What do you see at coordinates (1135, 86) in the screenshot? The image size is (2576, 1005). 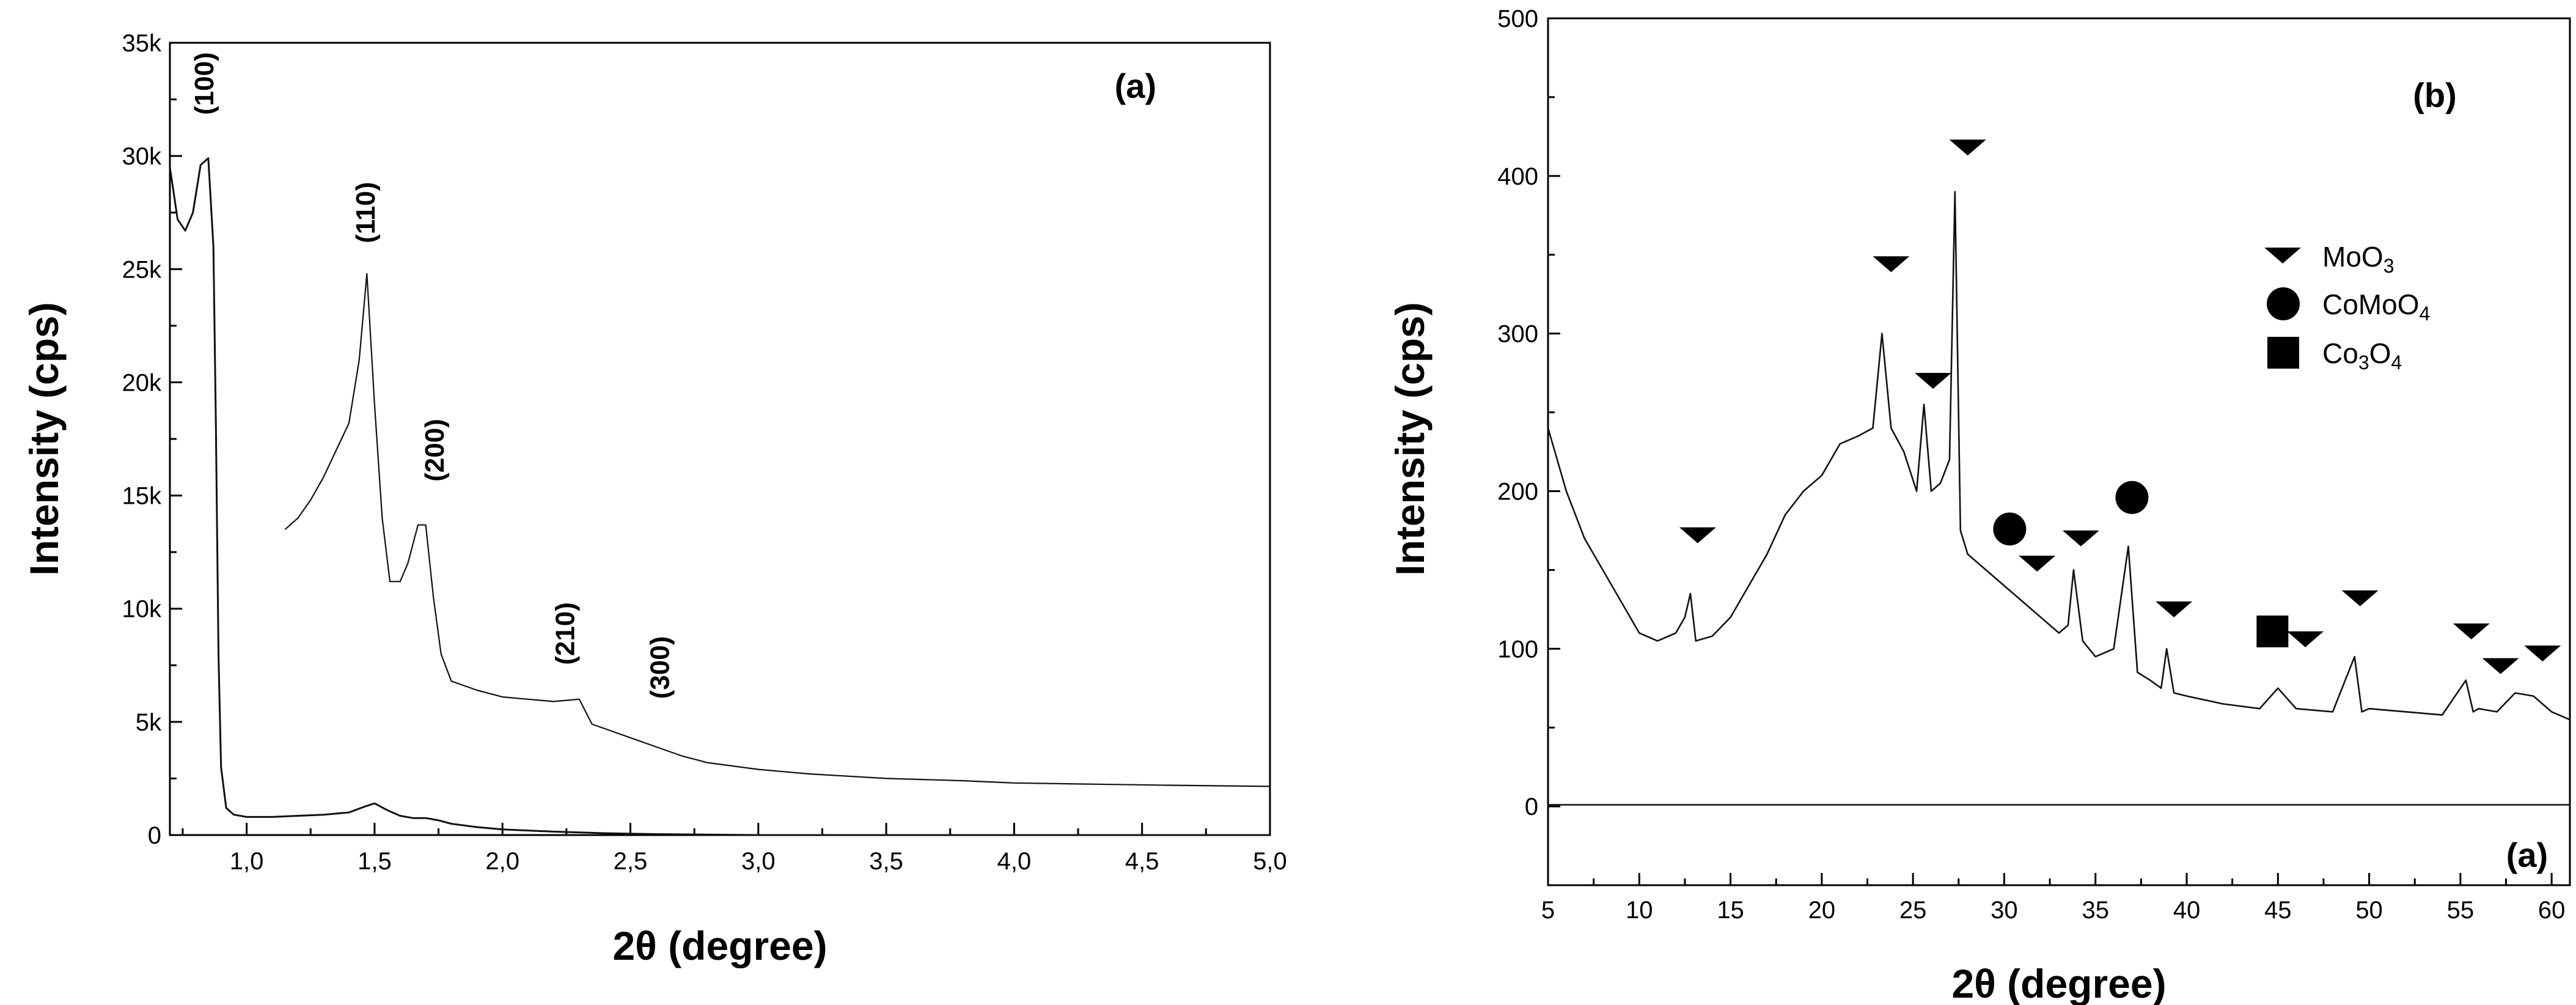 I see `panel-a-label: (a)` at bounding box center [1135, 86].